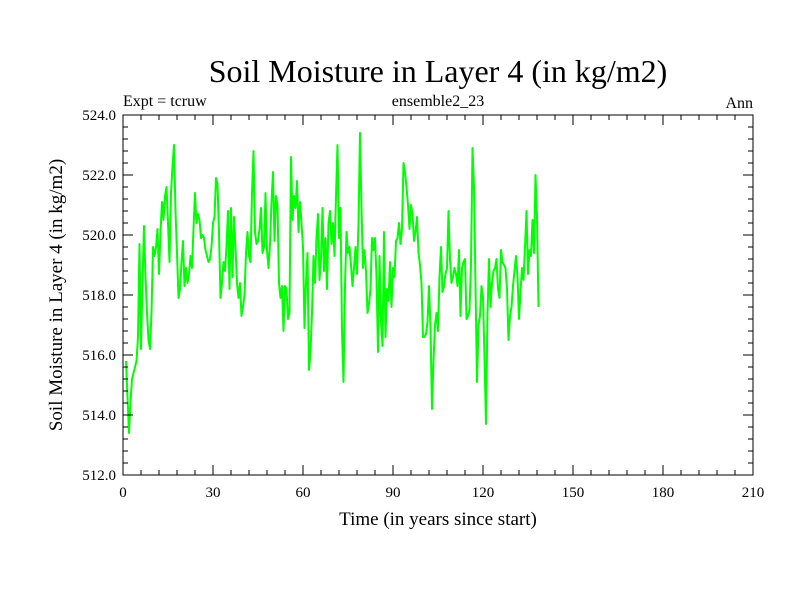 The height and width of the screenshot is (600, 800). What do you see at coordinates (483, 493) in the screenshot?
I see `x-tick-label: 120` at bounding box center [483, 493].